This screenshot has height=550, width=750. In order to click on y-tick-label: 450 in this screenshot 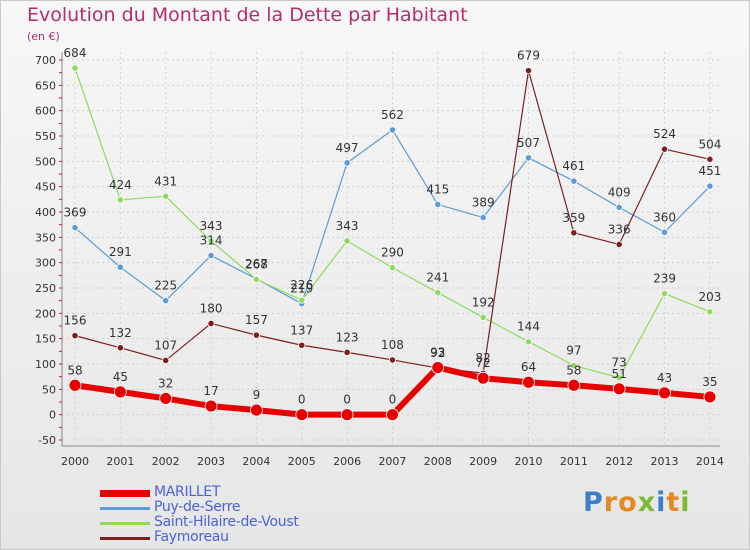, I will do `click(45, 187)`.